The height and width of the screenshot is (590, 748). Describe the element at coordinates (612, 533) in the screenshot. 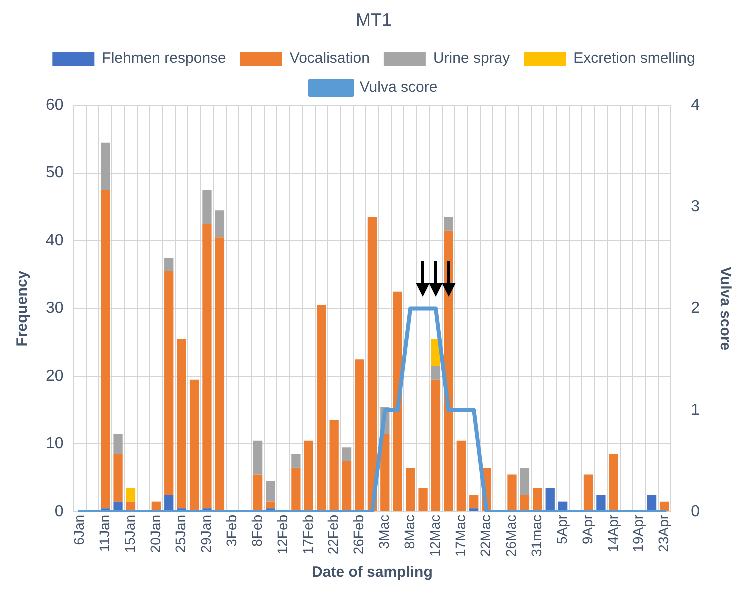

I see `x-tick-label: 14Apr` at that location.